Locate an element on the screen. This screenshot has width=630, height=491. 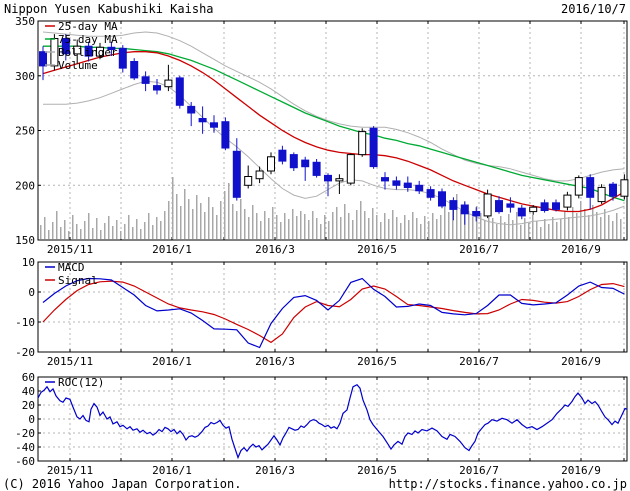
y-axis-label: 40 is located at coordinates (28, 391).